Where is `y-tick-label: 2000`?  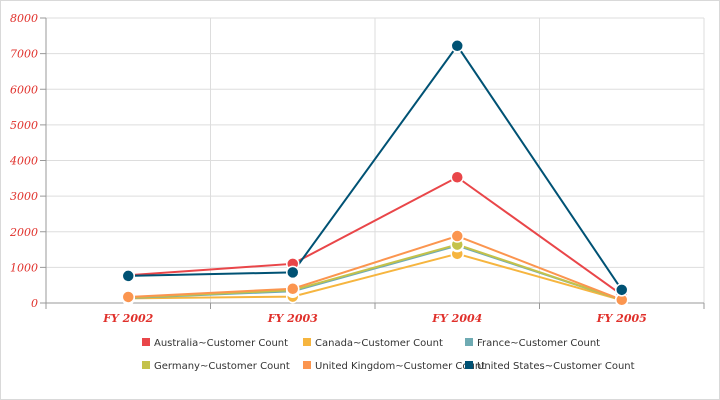
y-tick-label: 2000 is located at coordinates (23, 232).